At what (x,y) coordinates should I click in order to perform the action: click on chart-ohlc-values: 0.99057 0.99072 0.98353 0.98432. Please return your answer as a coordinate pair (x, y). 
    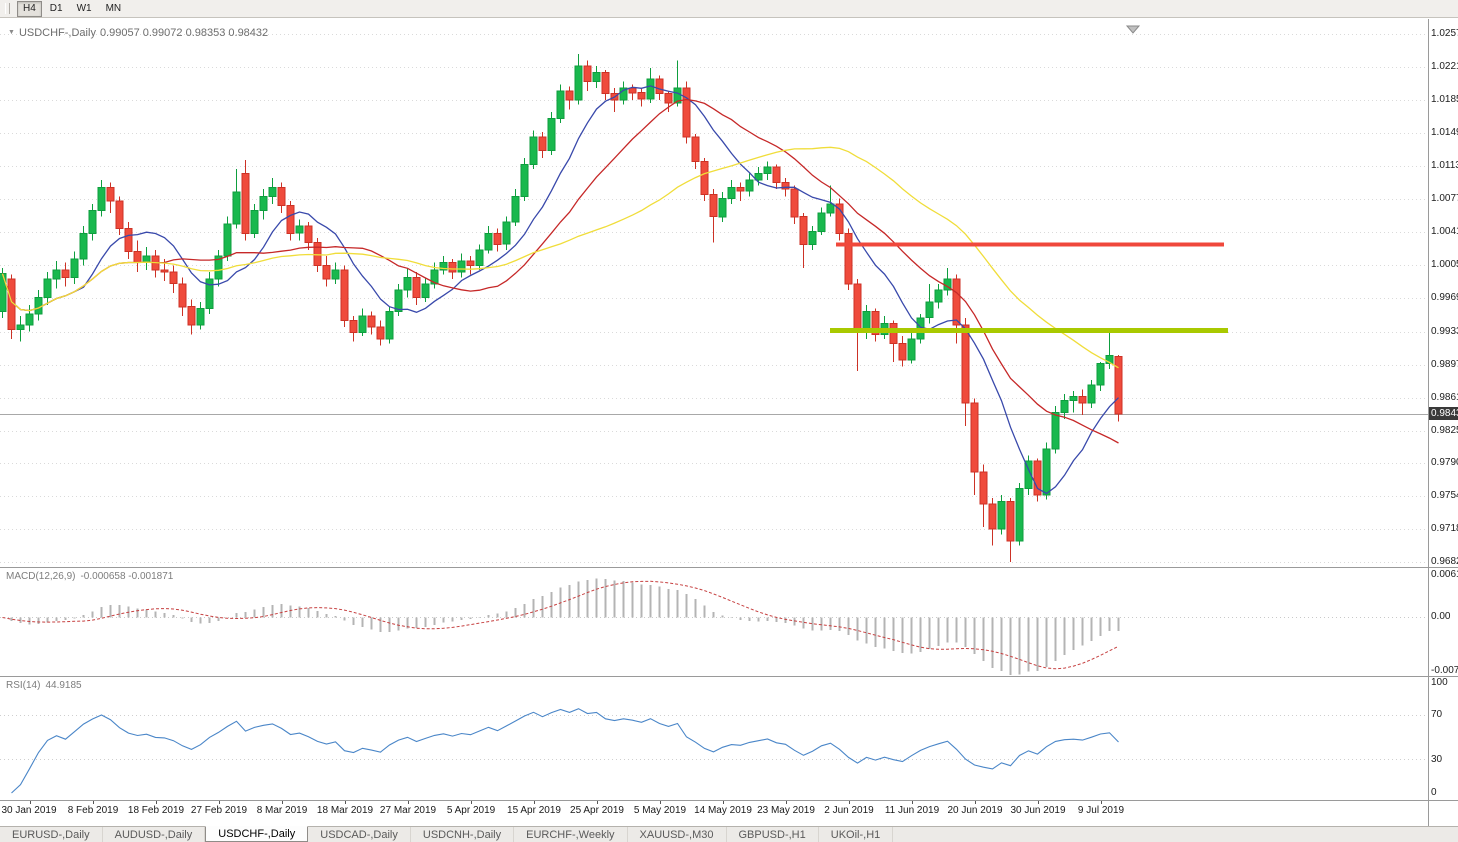
    Looking at the image, I should click on (184, 33).